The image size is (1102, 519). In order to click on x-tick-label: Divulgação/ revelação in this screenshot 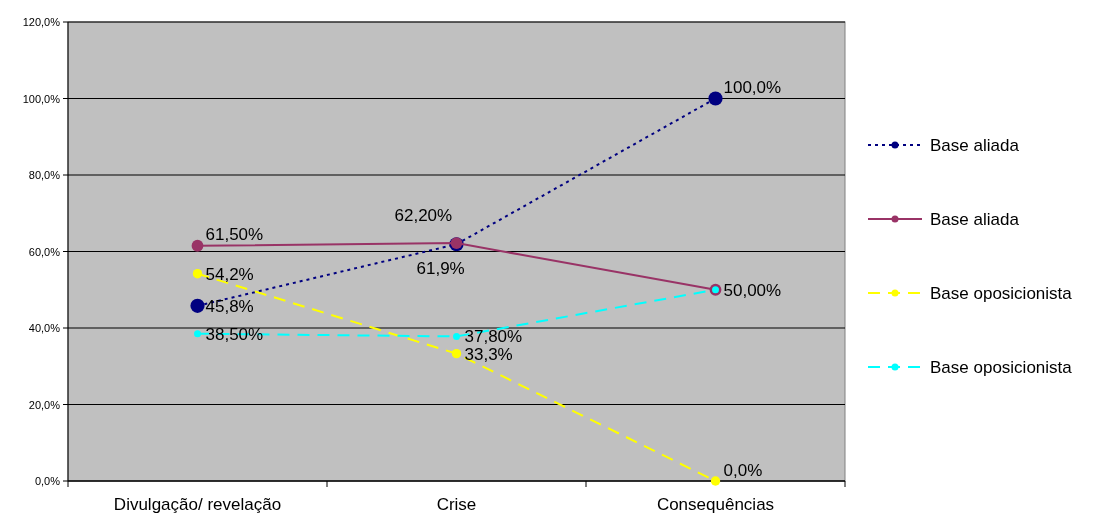, I will do `click(197, 504)`.